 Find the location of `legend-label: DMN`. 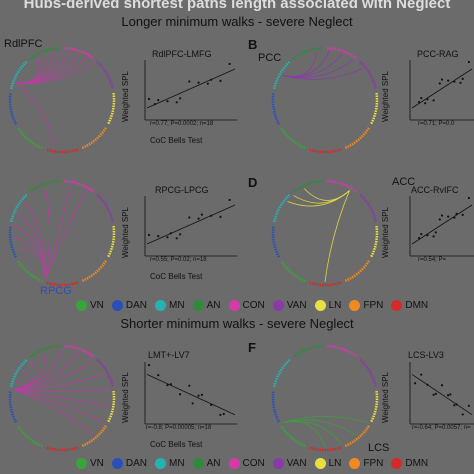

legend-label: DMN is located at coordinates (417, 463).